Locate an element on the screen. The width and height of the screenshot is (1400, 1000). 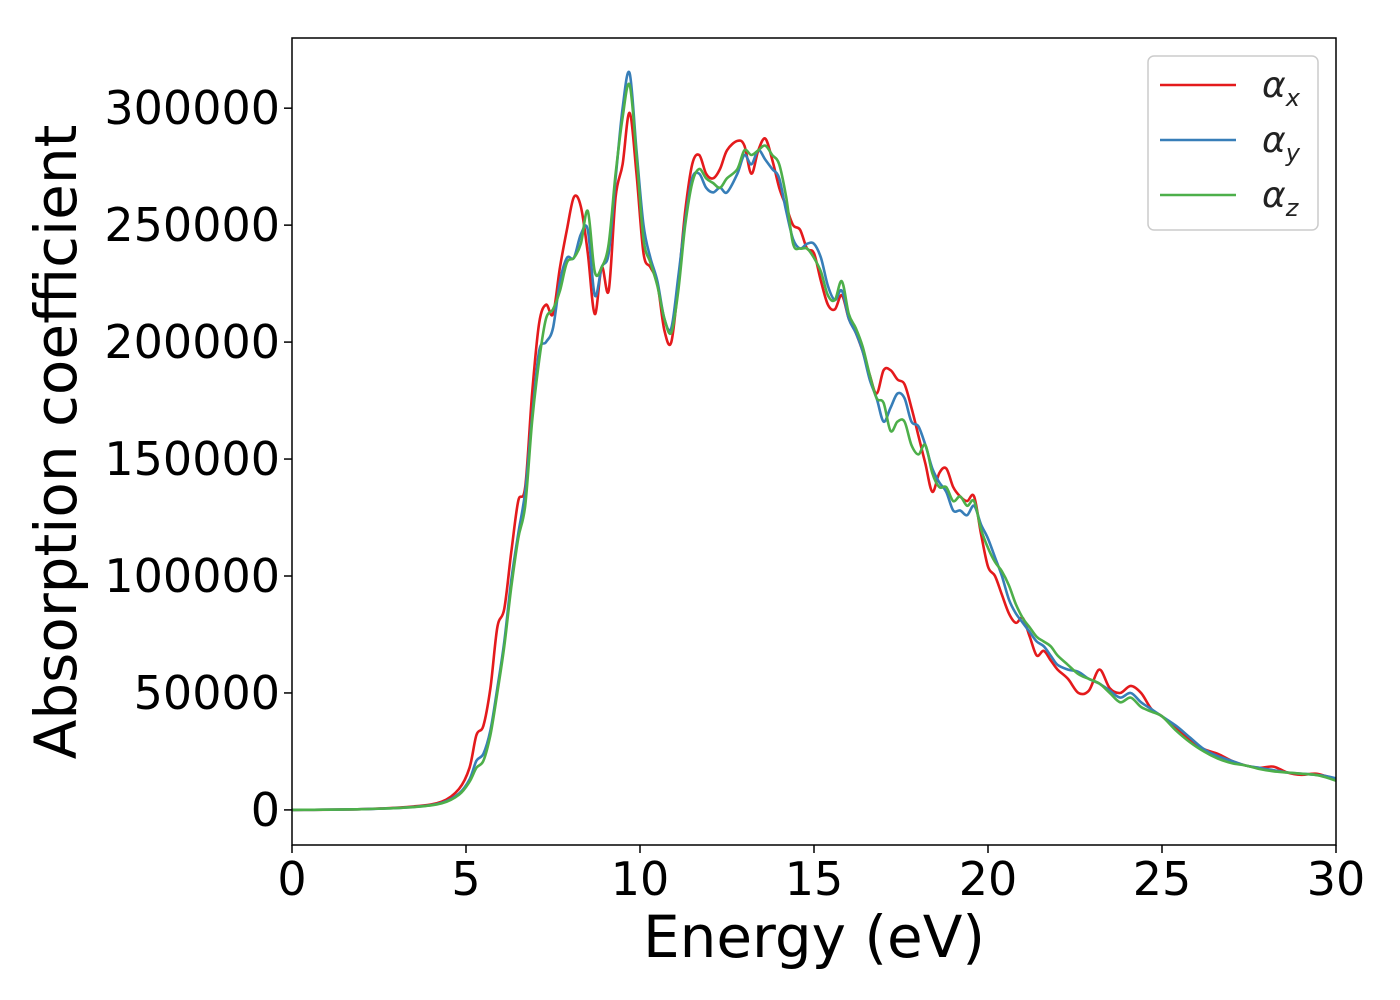
legend: αx αy αz is located at coordinates (1233, 143).